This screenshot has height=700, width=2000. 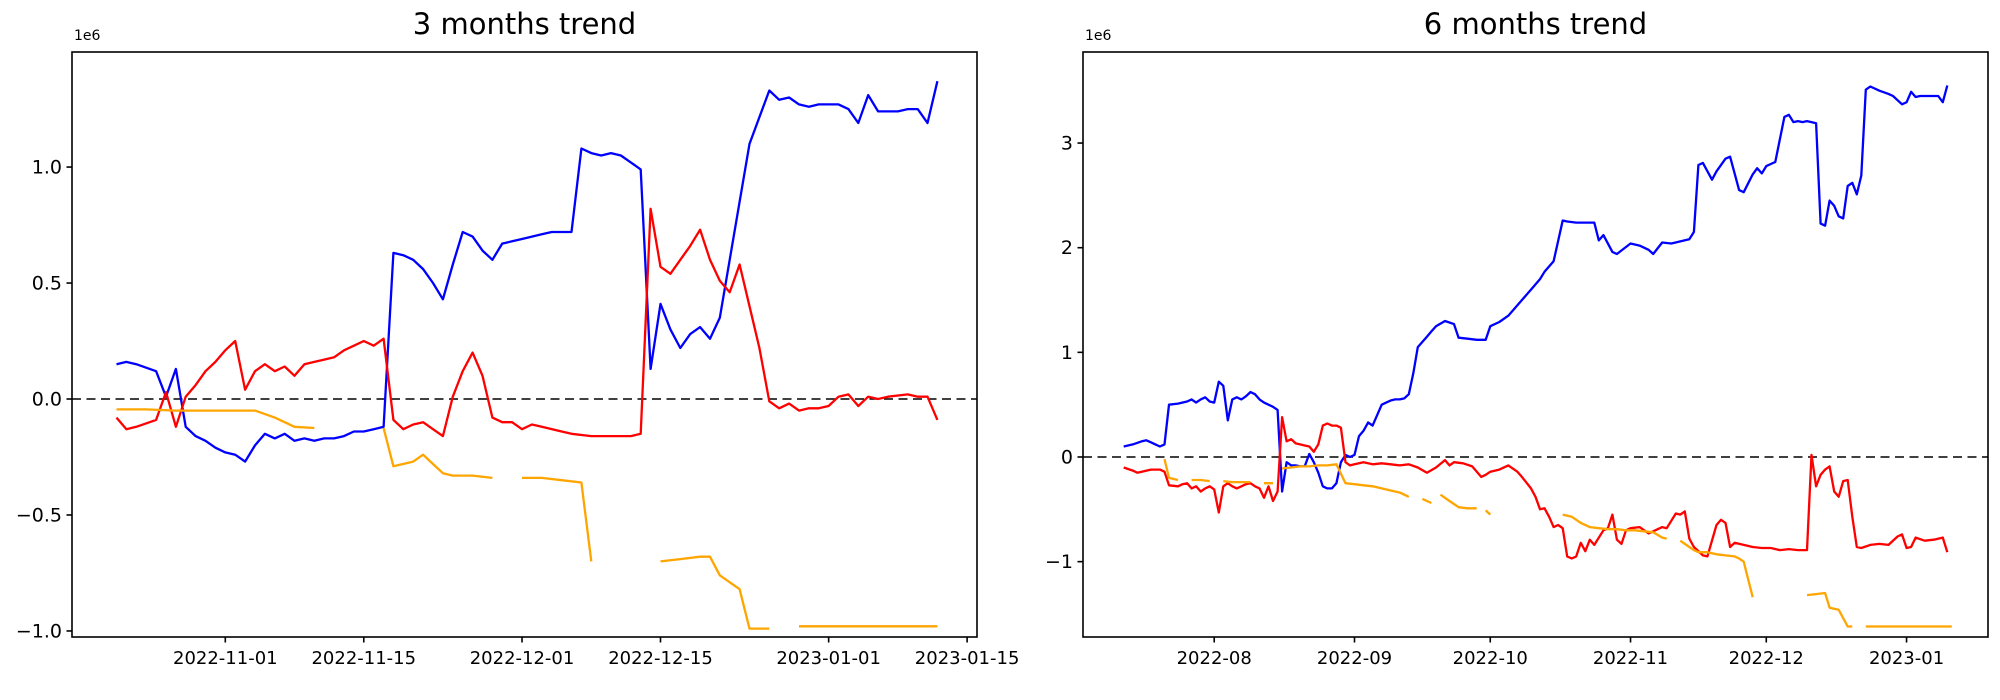 What do you see at coordinates (967, 658) in the screenshot?
I see `x-tick-label: 2023-01-15` at bounding box center [967, 658].